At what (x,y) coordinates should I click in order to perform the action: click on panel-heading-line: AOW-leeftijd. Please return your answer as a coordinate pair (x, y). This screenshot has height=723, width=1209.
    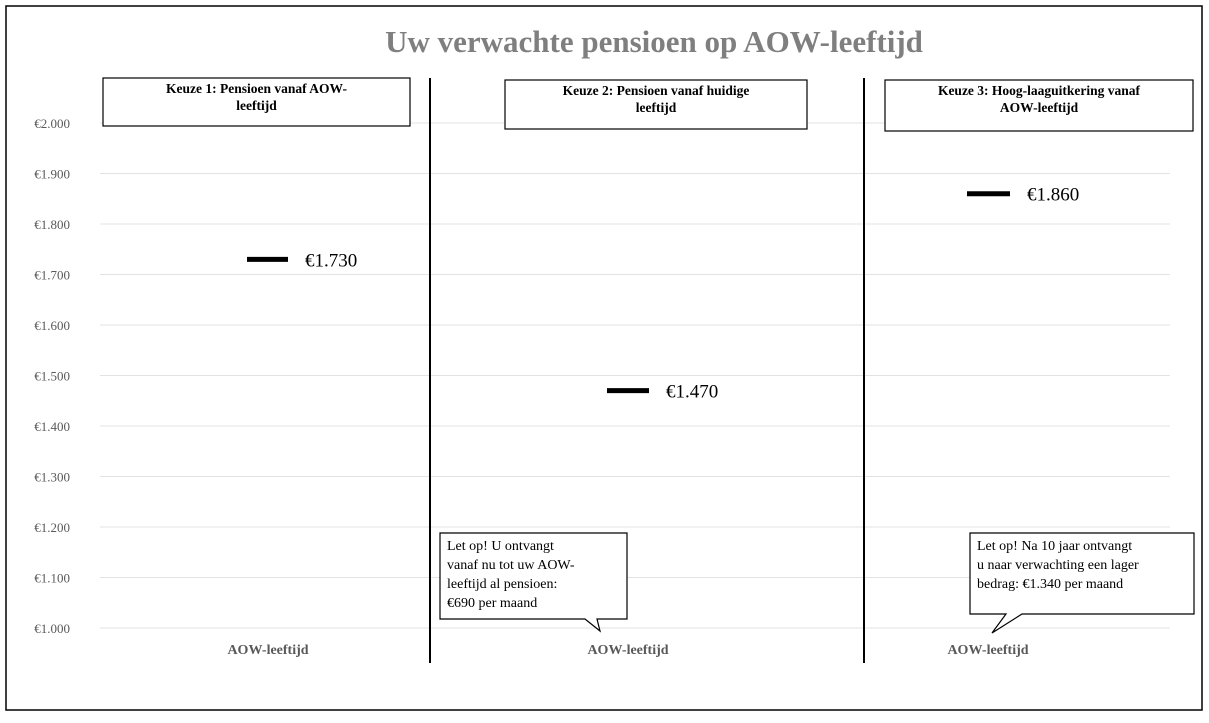
    Looking at the image, I should click on (1039, 107).